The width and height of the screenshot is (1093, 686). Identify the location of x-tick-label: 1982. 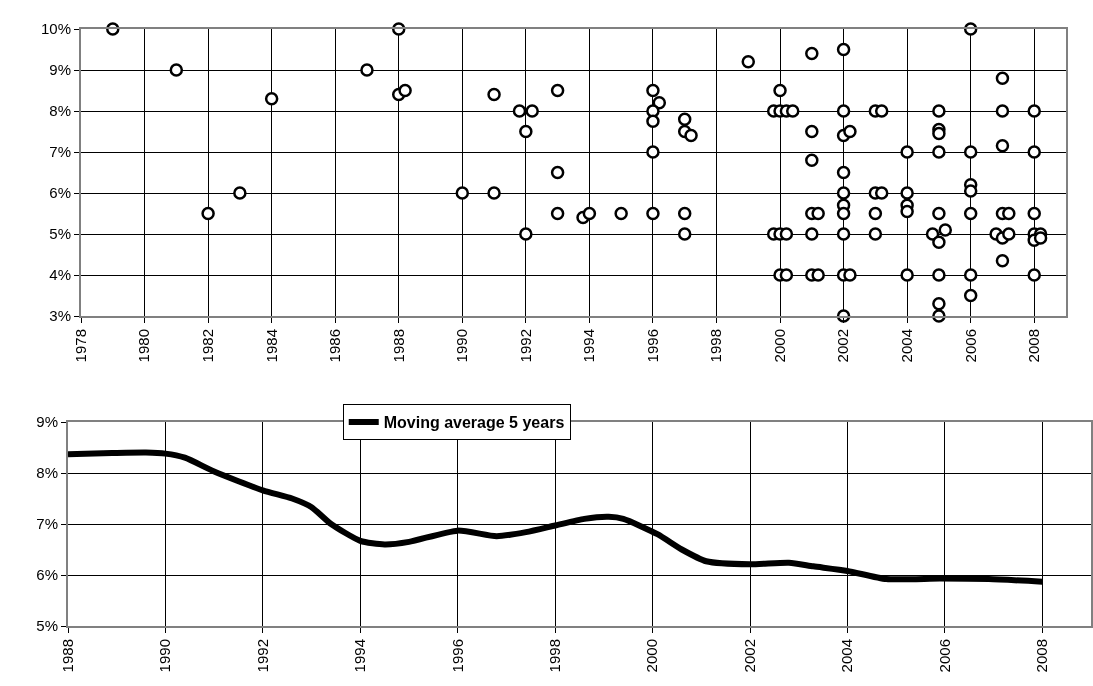
(207, 346).